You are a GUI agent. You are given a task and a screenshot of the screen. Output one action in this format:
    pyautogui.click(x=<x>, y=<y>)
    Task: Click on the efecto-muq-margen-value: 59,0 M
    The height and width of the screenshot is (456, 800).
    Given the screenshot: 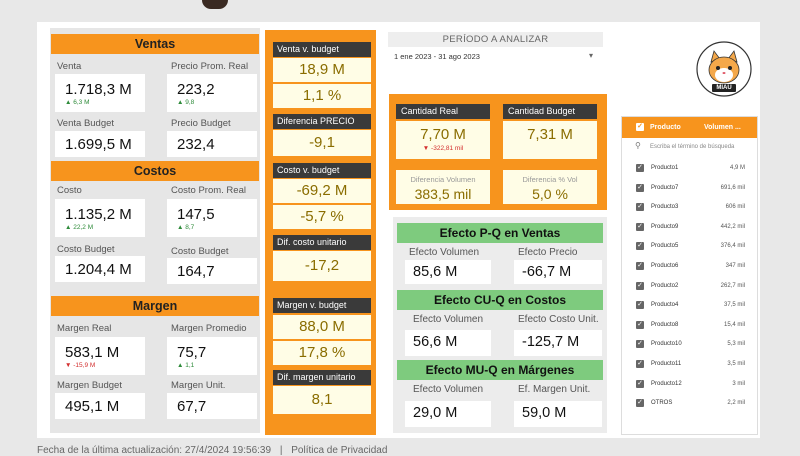 What is the action you would take?
    pyautogui.click(x=558, y=414)
    